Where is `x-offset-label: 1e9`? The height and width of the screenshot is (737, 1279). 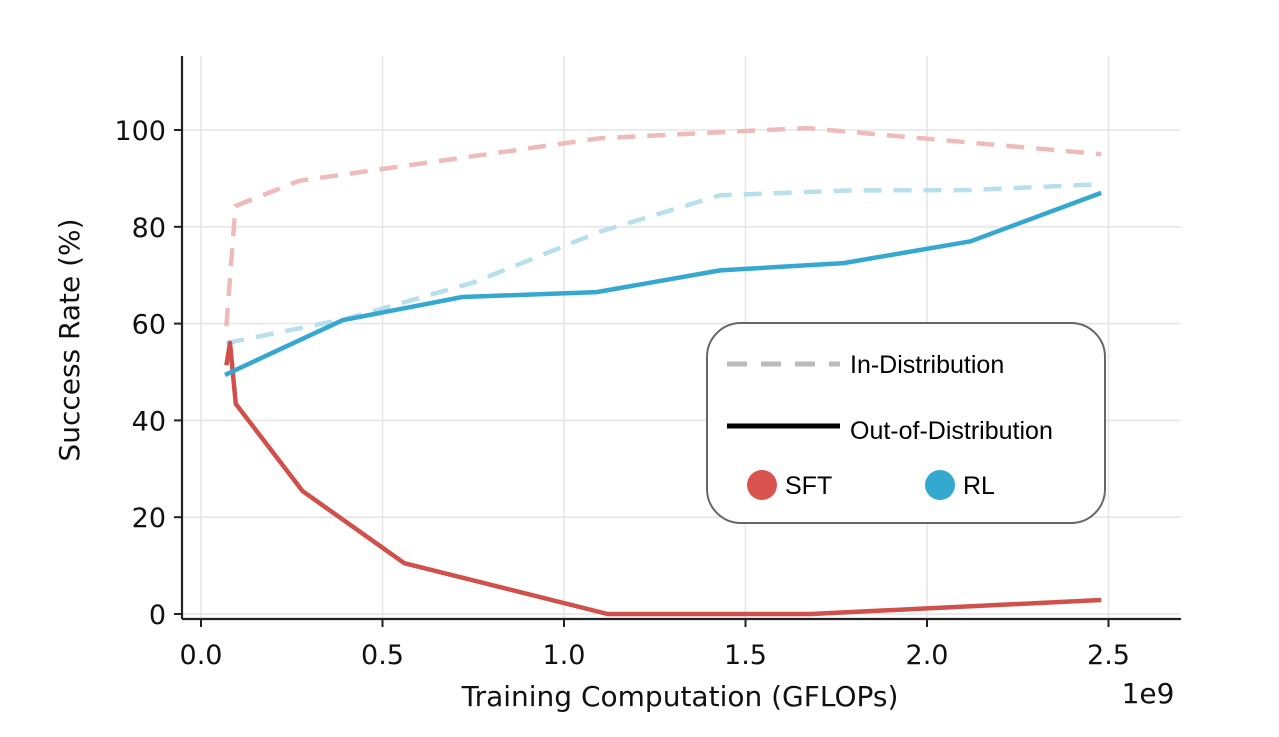 x-offset-label: 1e9 is located at coordinates (1148, 693).